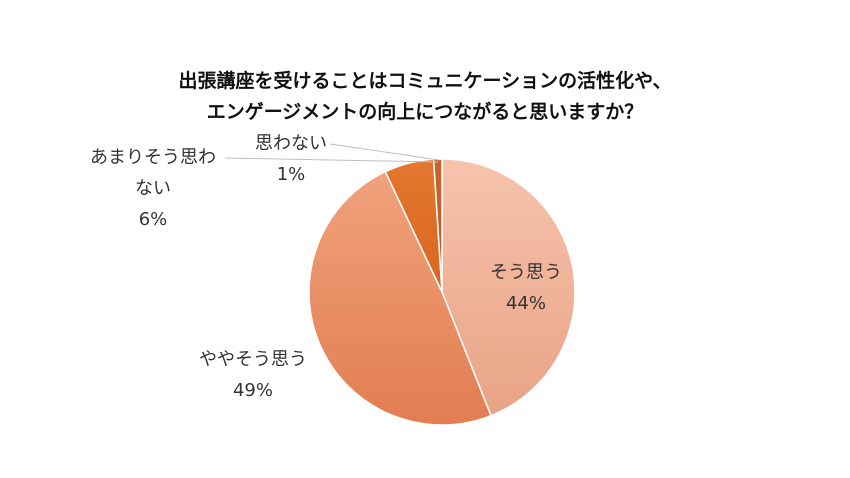 Image resolution: width=850 pixels, height=478 pixels. Describe the element at coordinates (153, 157) in the screenshot. I see `slice-name-label-3: あまりそう思わ` at that location.